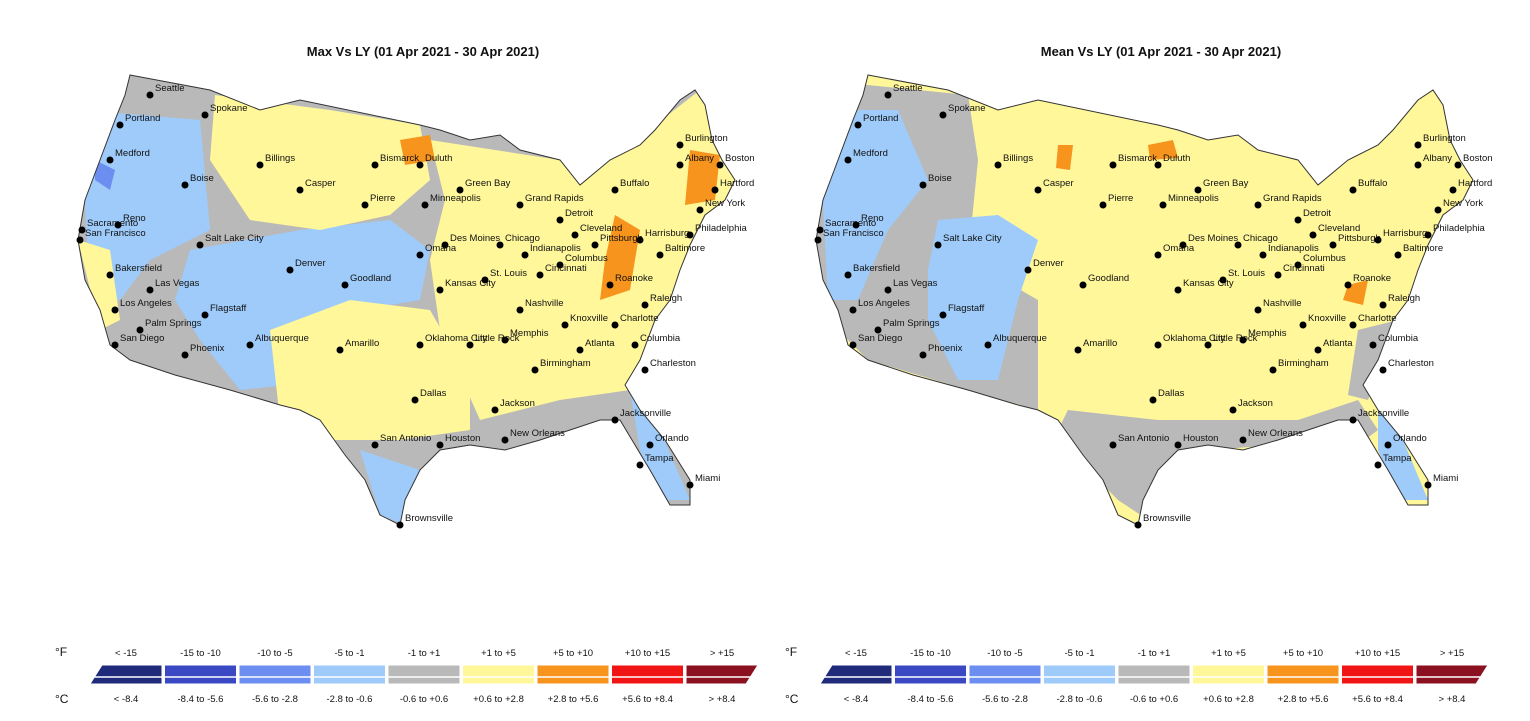  What do you see at coordinates (470, 283) in the screenshot?
I see `city-label: Kansas City` at bounding box center [470, 283].